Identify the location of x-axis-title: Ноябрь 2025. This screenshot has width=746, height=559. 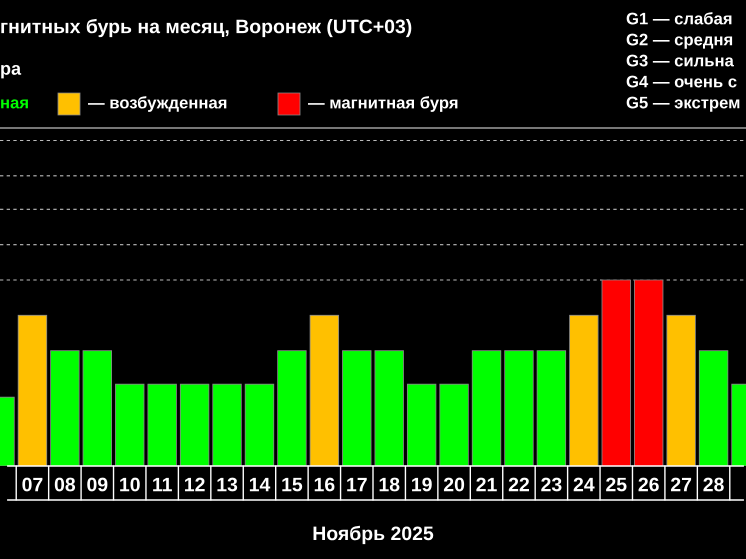
(374, 535).